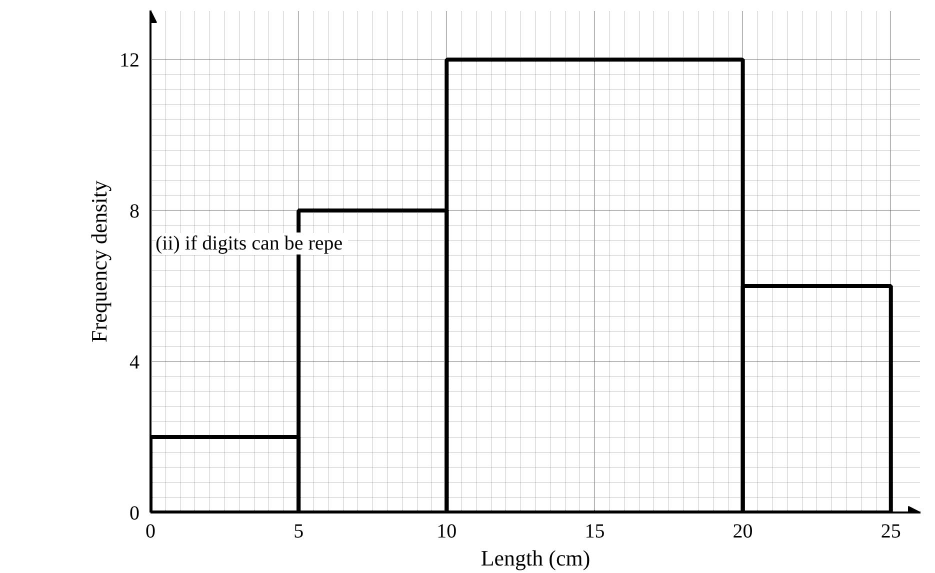 Image resolution: width=935 pixels, height=573 pixels. Describe the element at coordinates (890, 531) in the screenshot. I see `x-tick-label: 25` at that location.